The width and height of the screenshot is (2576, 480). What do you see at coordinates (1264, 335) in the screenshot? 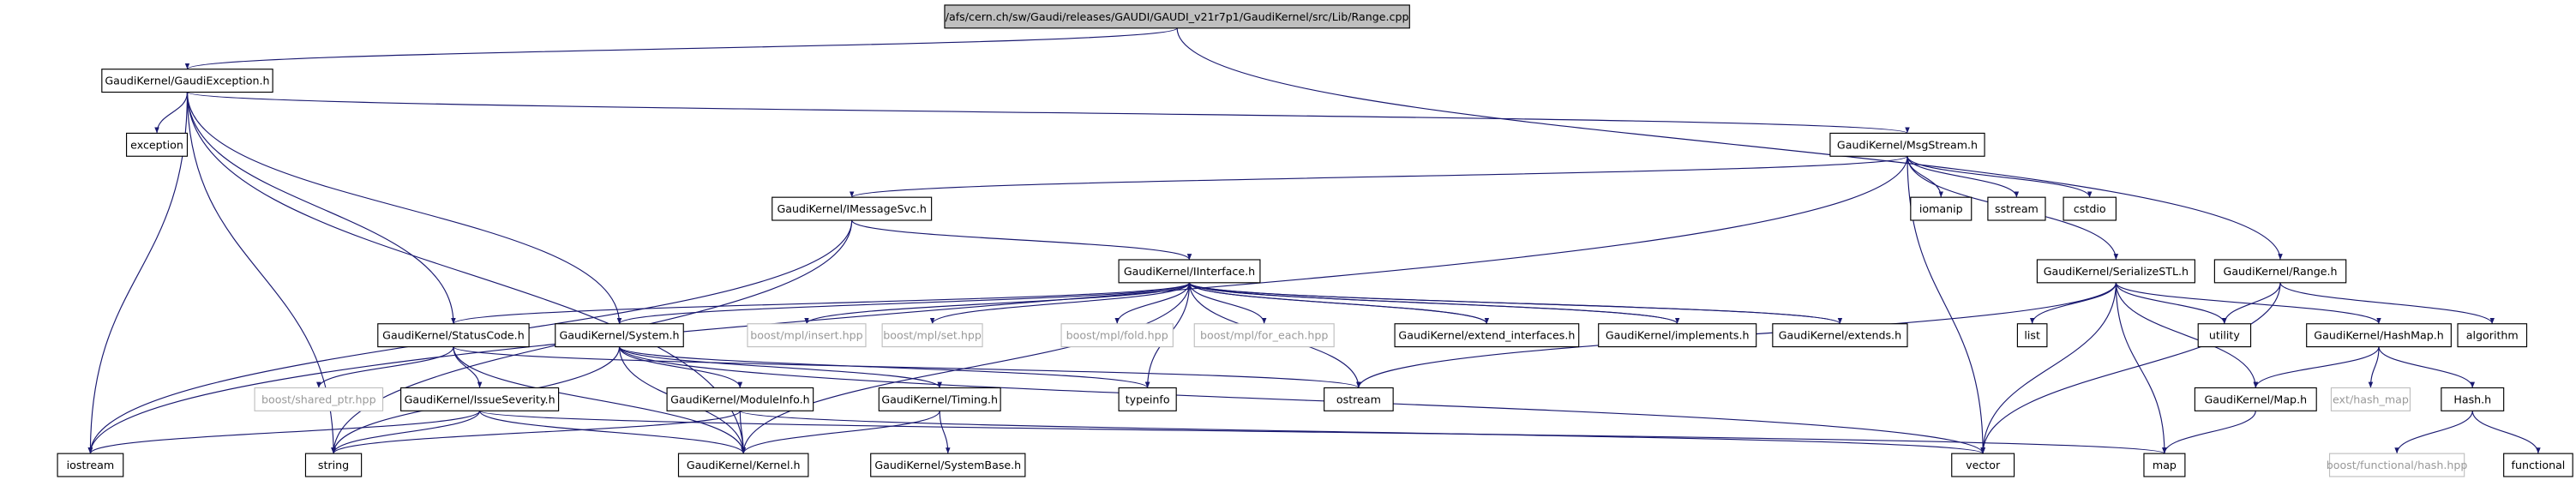
I see `node-label: boost/mpl/for_each.hpp` at bounding box center [1264, 335].